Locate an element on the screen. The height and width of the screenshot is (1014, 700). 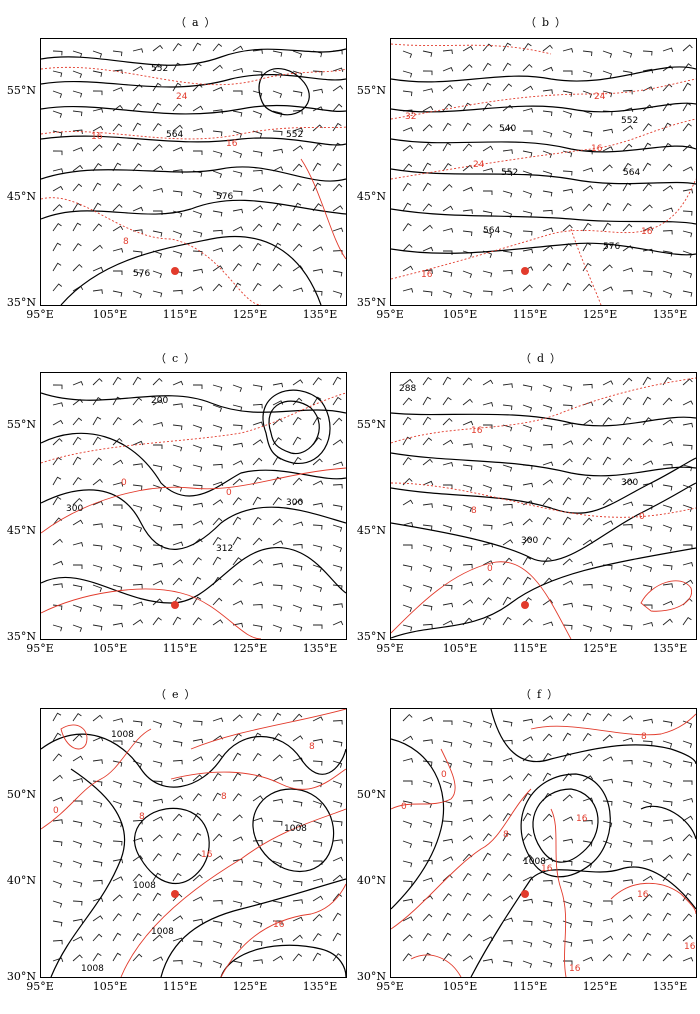
y-tick: 45°N is located at coordinates (21, 196).